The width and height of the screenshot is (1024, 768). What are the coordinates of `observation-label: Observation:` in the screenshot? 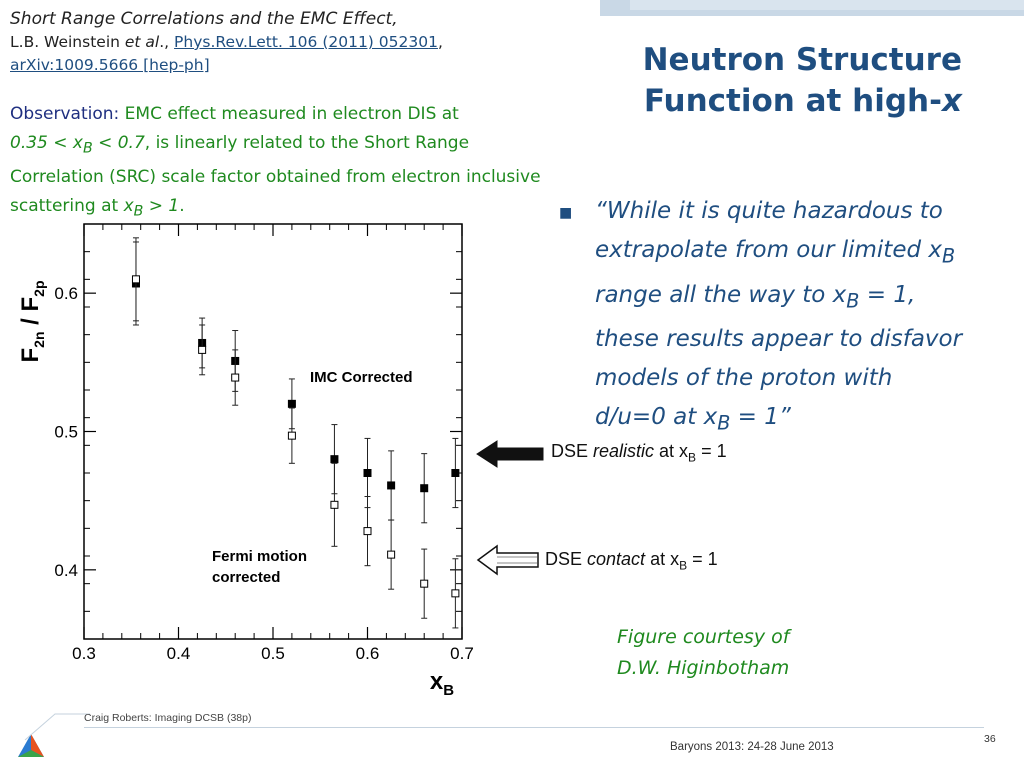 It's located at (65, 114).